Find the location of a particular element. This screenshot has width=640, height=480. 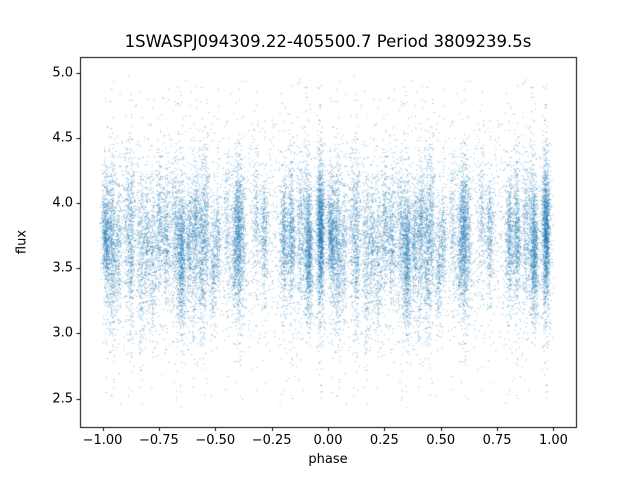

x-axis-label: phase is located at coordinates (328, 459).